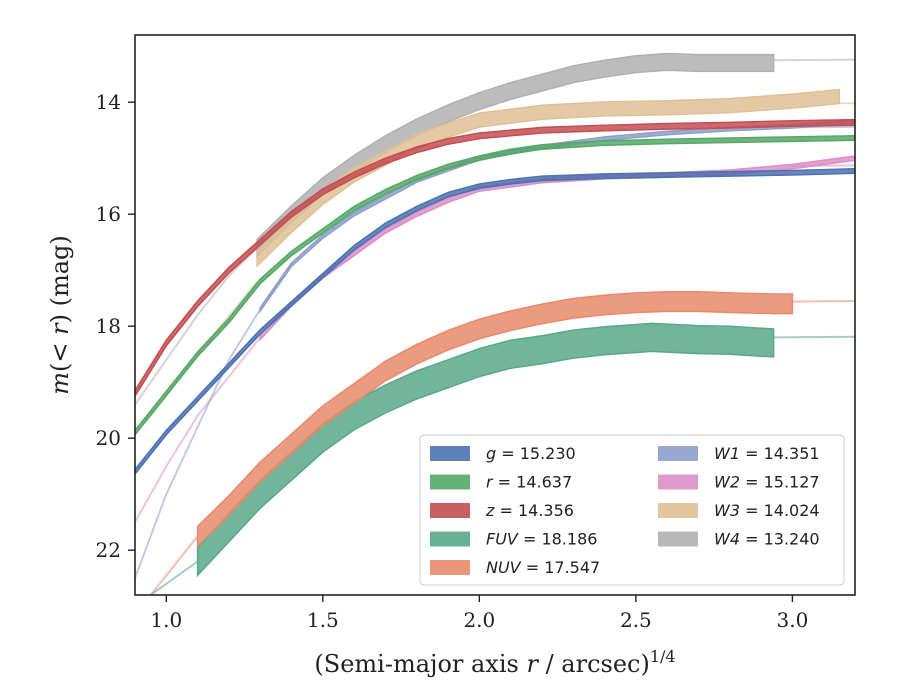  Describe the element at coordinates (814, 337) in the screenshot. I see `series-fuv-asymptote` at that location.